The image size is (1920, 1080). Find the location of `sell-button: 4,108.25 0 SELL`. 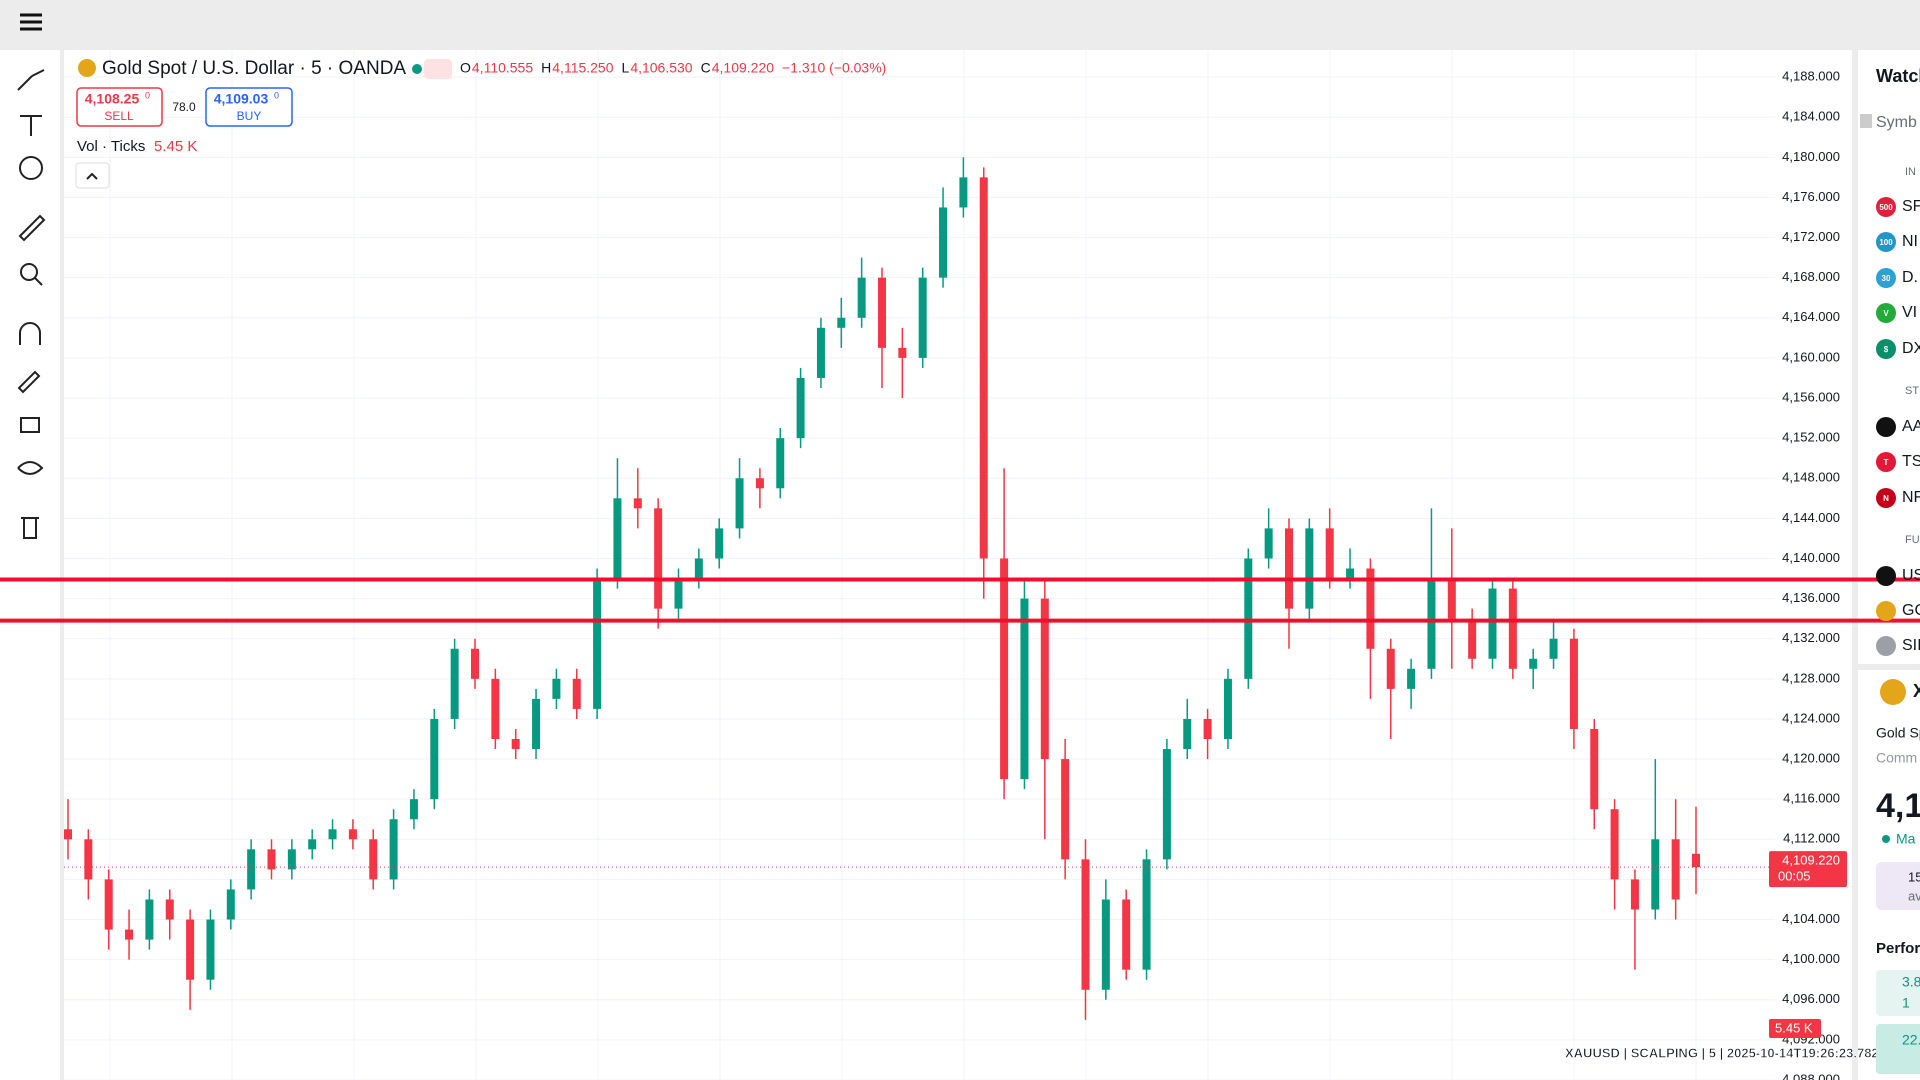

sell-button: 4,108.25 0 SELL is located at coordinates (119, 107).